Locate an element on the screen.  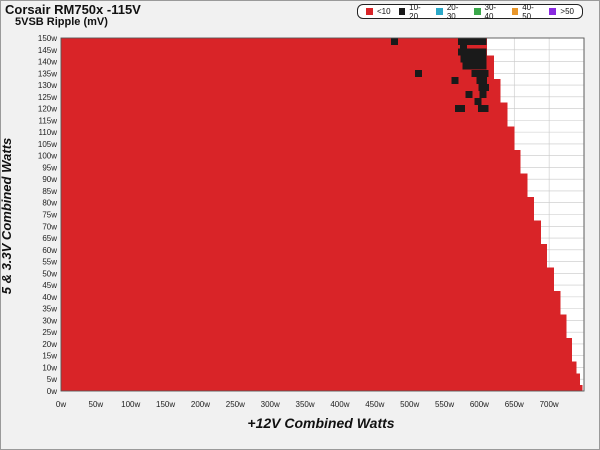
y-tick-label: 90w is located at coordinates (49, 179).